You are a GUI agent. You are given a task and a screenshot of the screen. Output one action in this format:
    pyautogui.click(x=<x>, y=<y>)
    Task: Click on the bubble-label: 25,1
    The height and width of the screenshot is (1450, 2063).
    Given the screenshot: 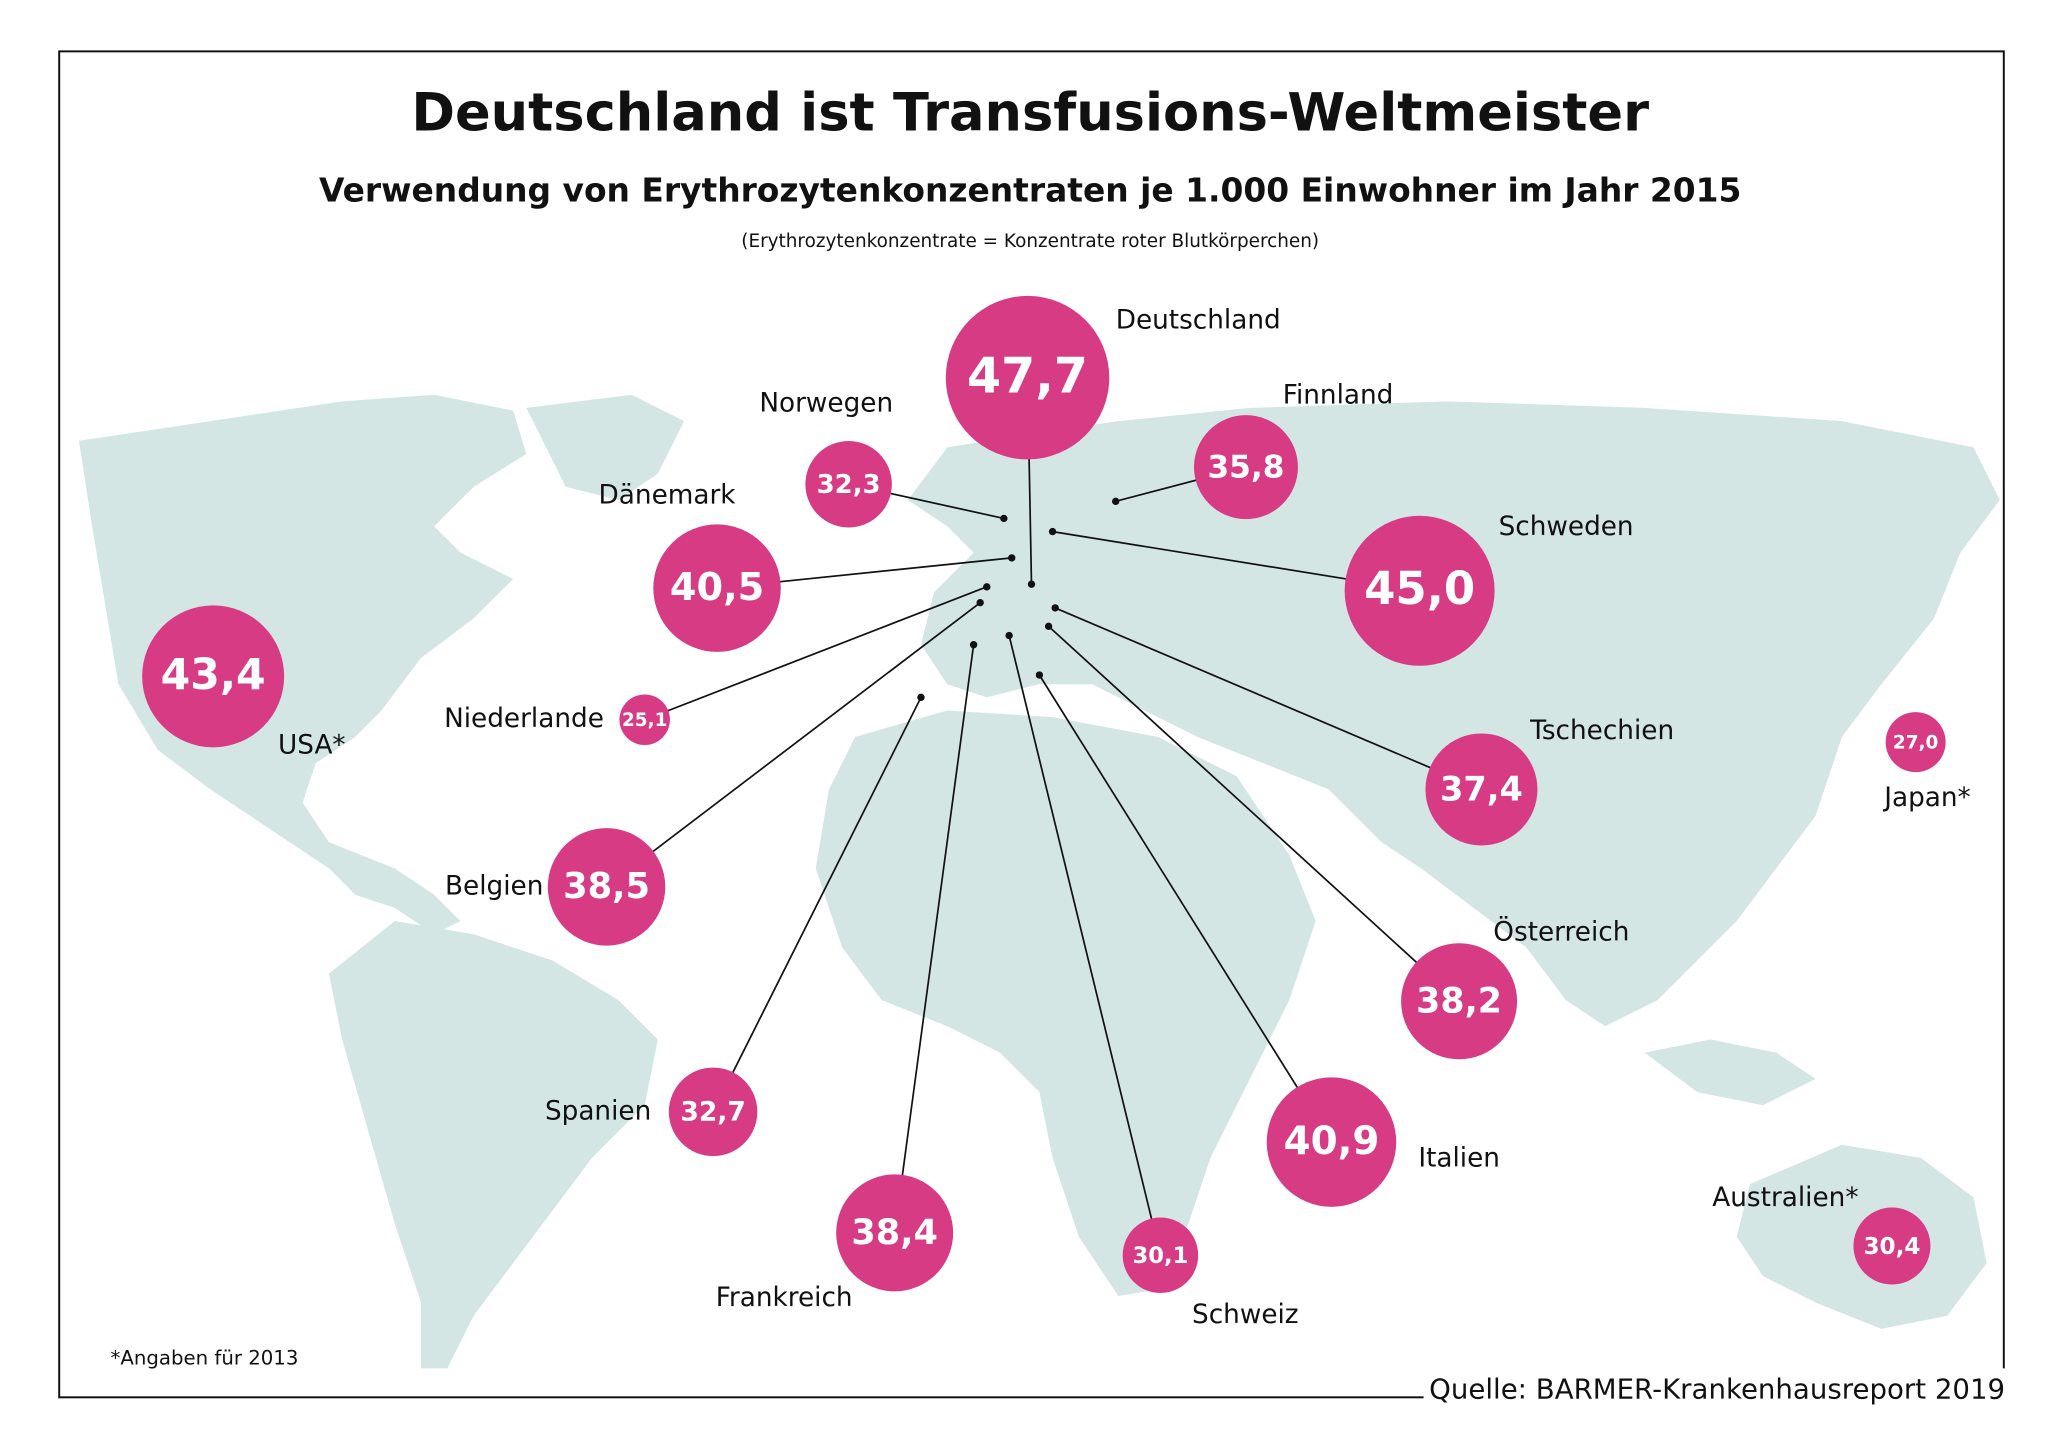 What is the action you would take?
    pyautogui.click(x=644, y=720)
    